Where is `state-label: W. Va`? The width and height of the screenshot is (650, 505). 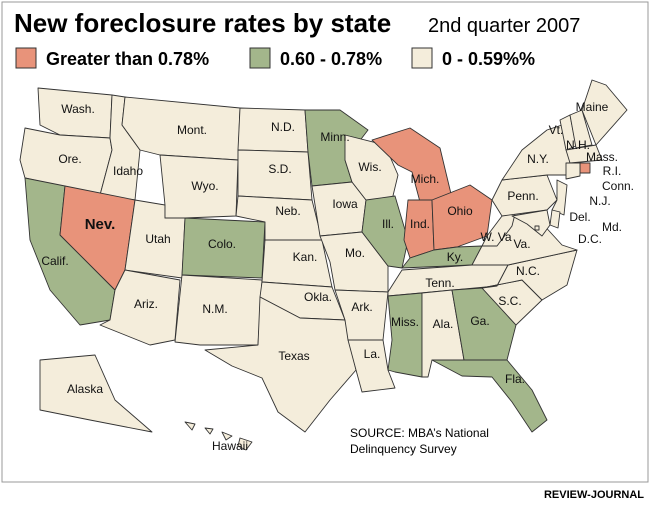 state-label: W. Va is located at coordinates (495, 237).